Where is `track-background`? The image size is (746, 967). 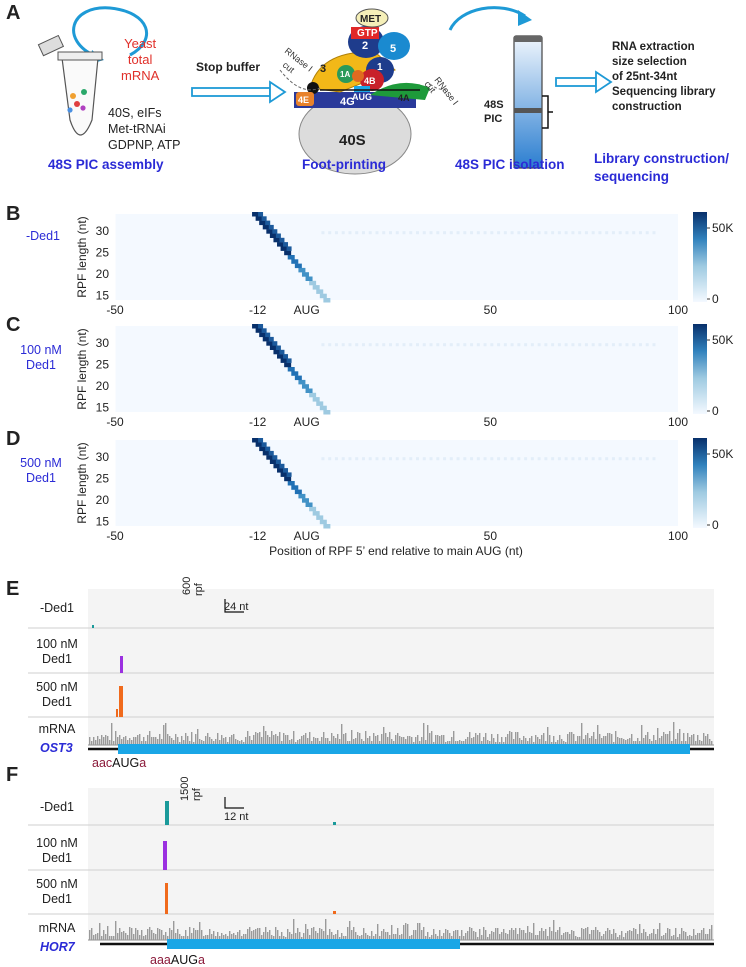
track-background is located at coordinates (401, 806).